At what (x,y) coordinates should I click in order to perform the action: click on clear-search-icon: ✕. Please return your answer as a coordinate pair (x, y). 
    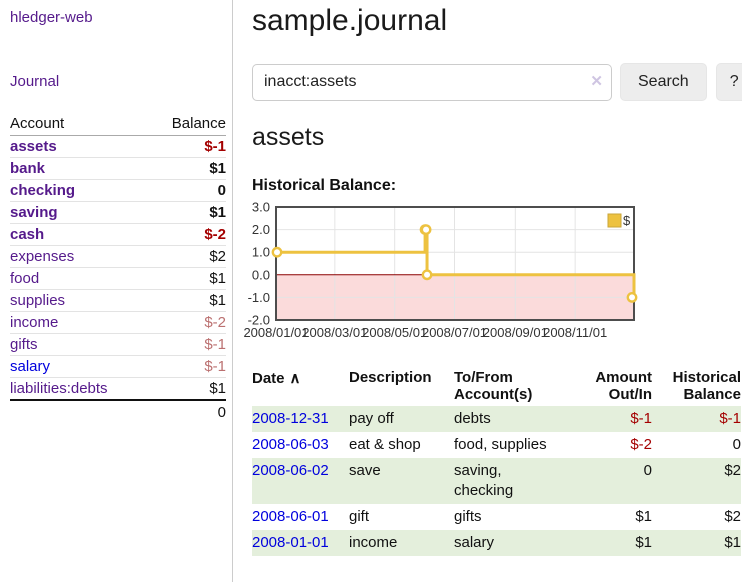
    Looking at the image, I should click on (596, 81).